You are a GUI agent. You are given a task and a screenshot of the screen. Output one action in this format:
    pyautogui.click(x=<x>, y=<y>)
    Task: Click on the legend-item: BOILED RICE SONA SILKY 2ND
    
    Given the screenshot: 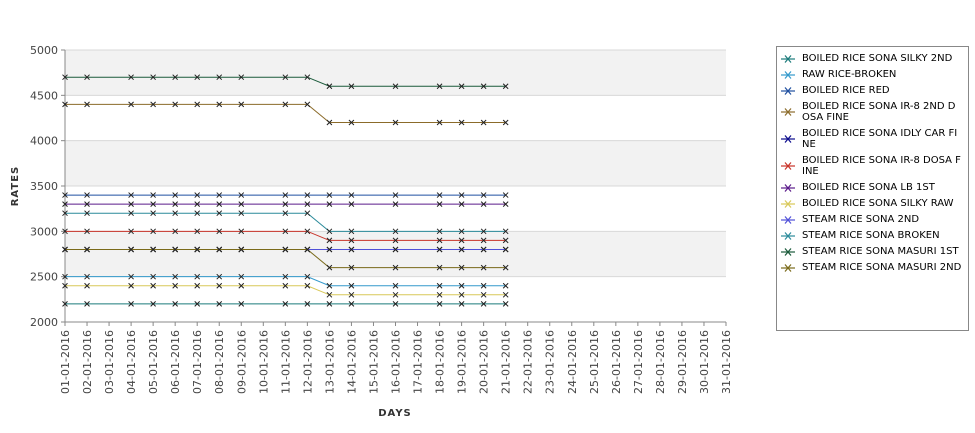 What is the action you would take?
    pyautogui.click(x=872, y=58)
    